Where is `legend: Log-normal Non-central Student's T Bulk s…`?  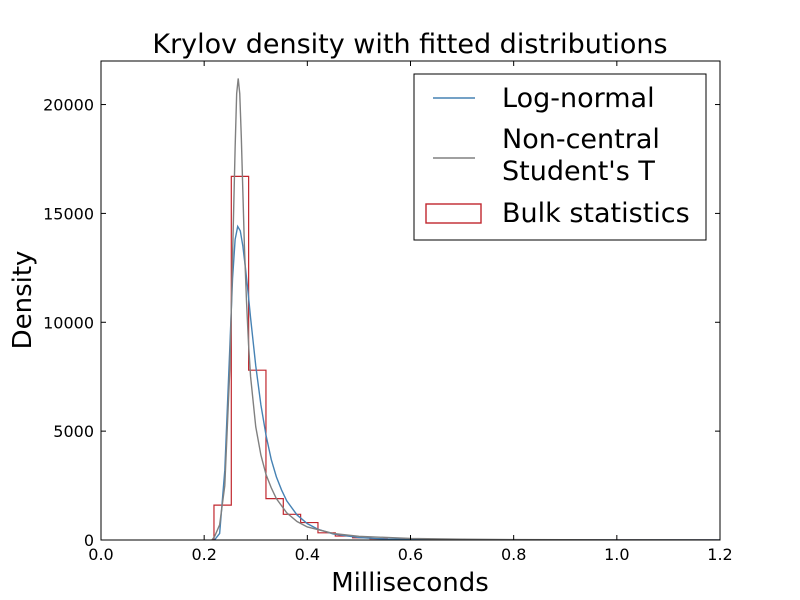
legend: Log-normal Non-central Student's T Bulk s… is located at coordinates (560, 157).